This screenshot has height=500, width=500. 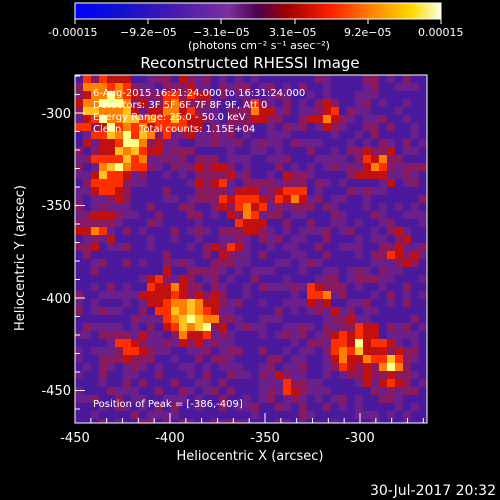 What do you see at coordinates (196, 129) in the screenshot?
I see `total-counts-label: Total counts: 1.15E+04` at bounding box center [196, 129].